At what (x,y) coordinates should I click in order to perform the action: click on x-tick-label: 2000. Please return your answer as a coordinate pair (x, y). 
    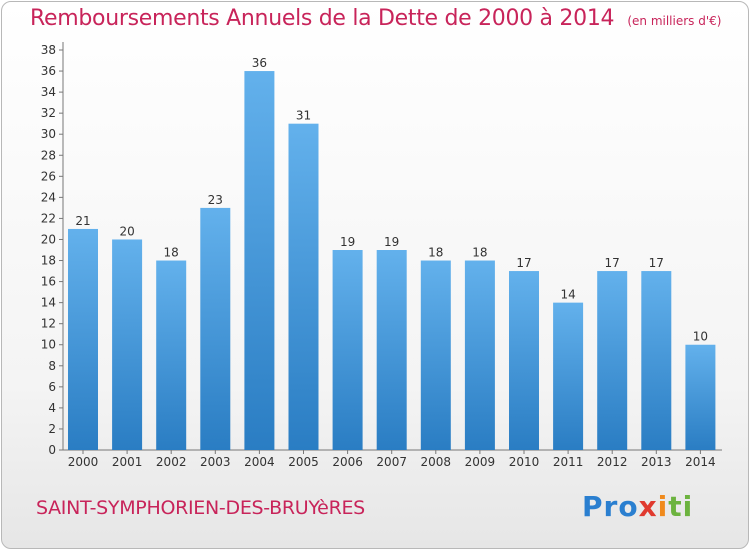
    Looking at the image, I should click on (83, 462).